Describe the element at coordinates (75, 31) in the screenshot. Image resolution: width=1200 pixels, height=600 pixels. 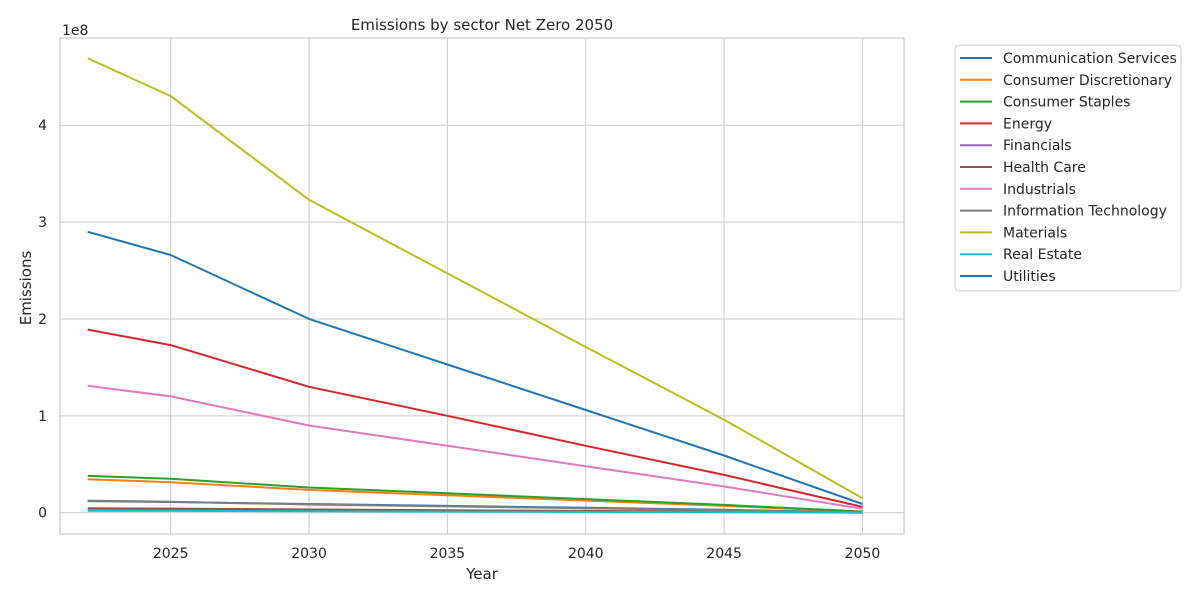
I see `y-axis-multiplier: 1e8` at that location.